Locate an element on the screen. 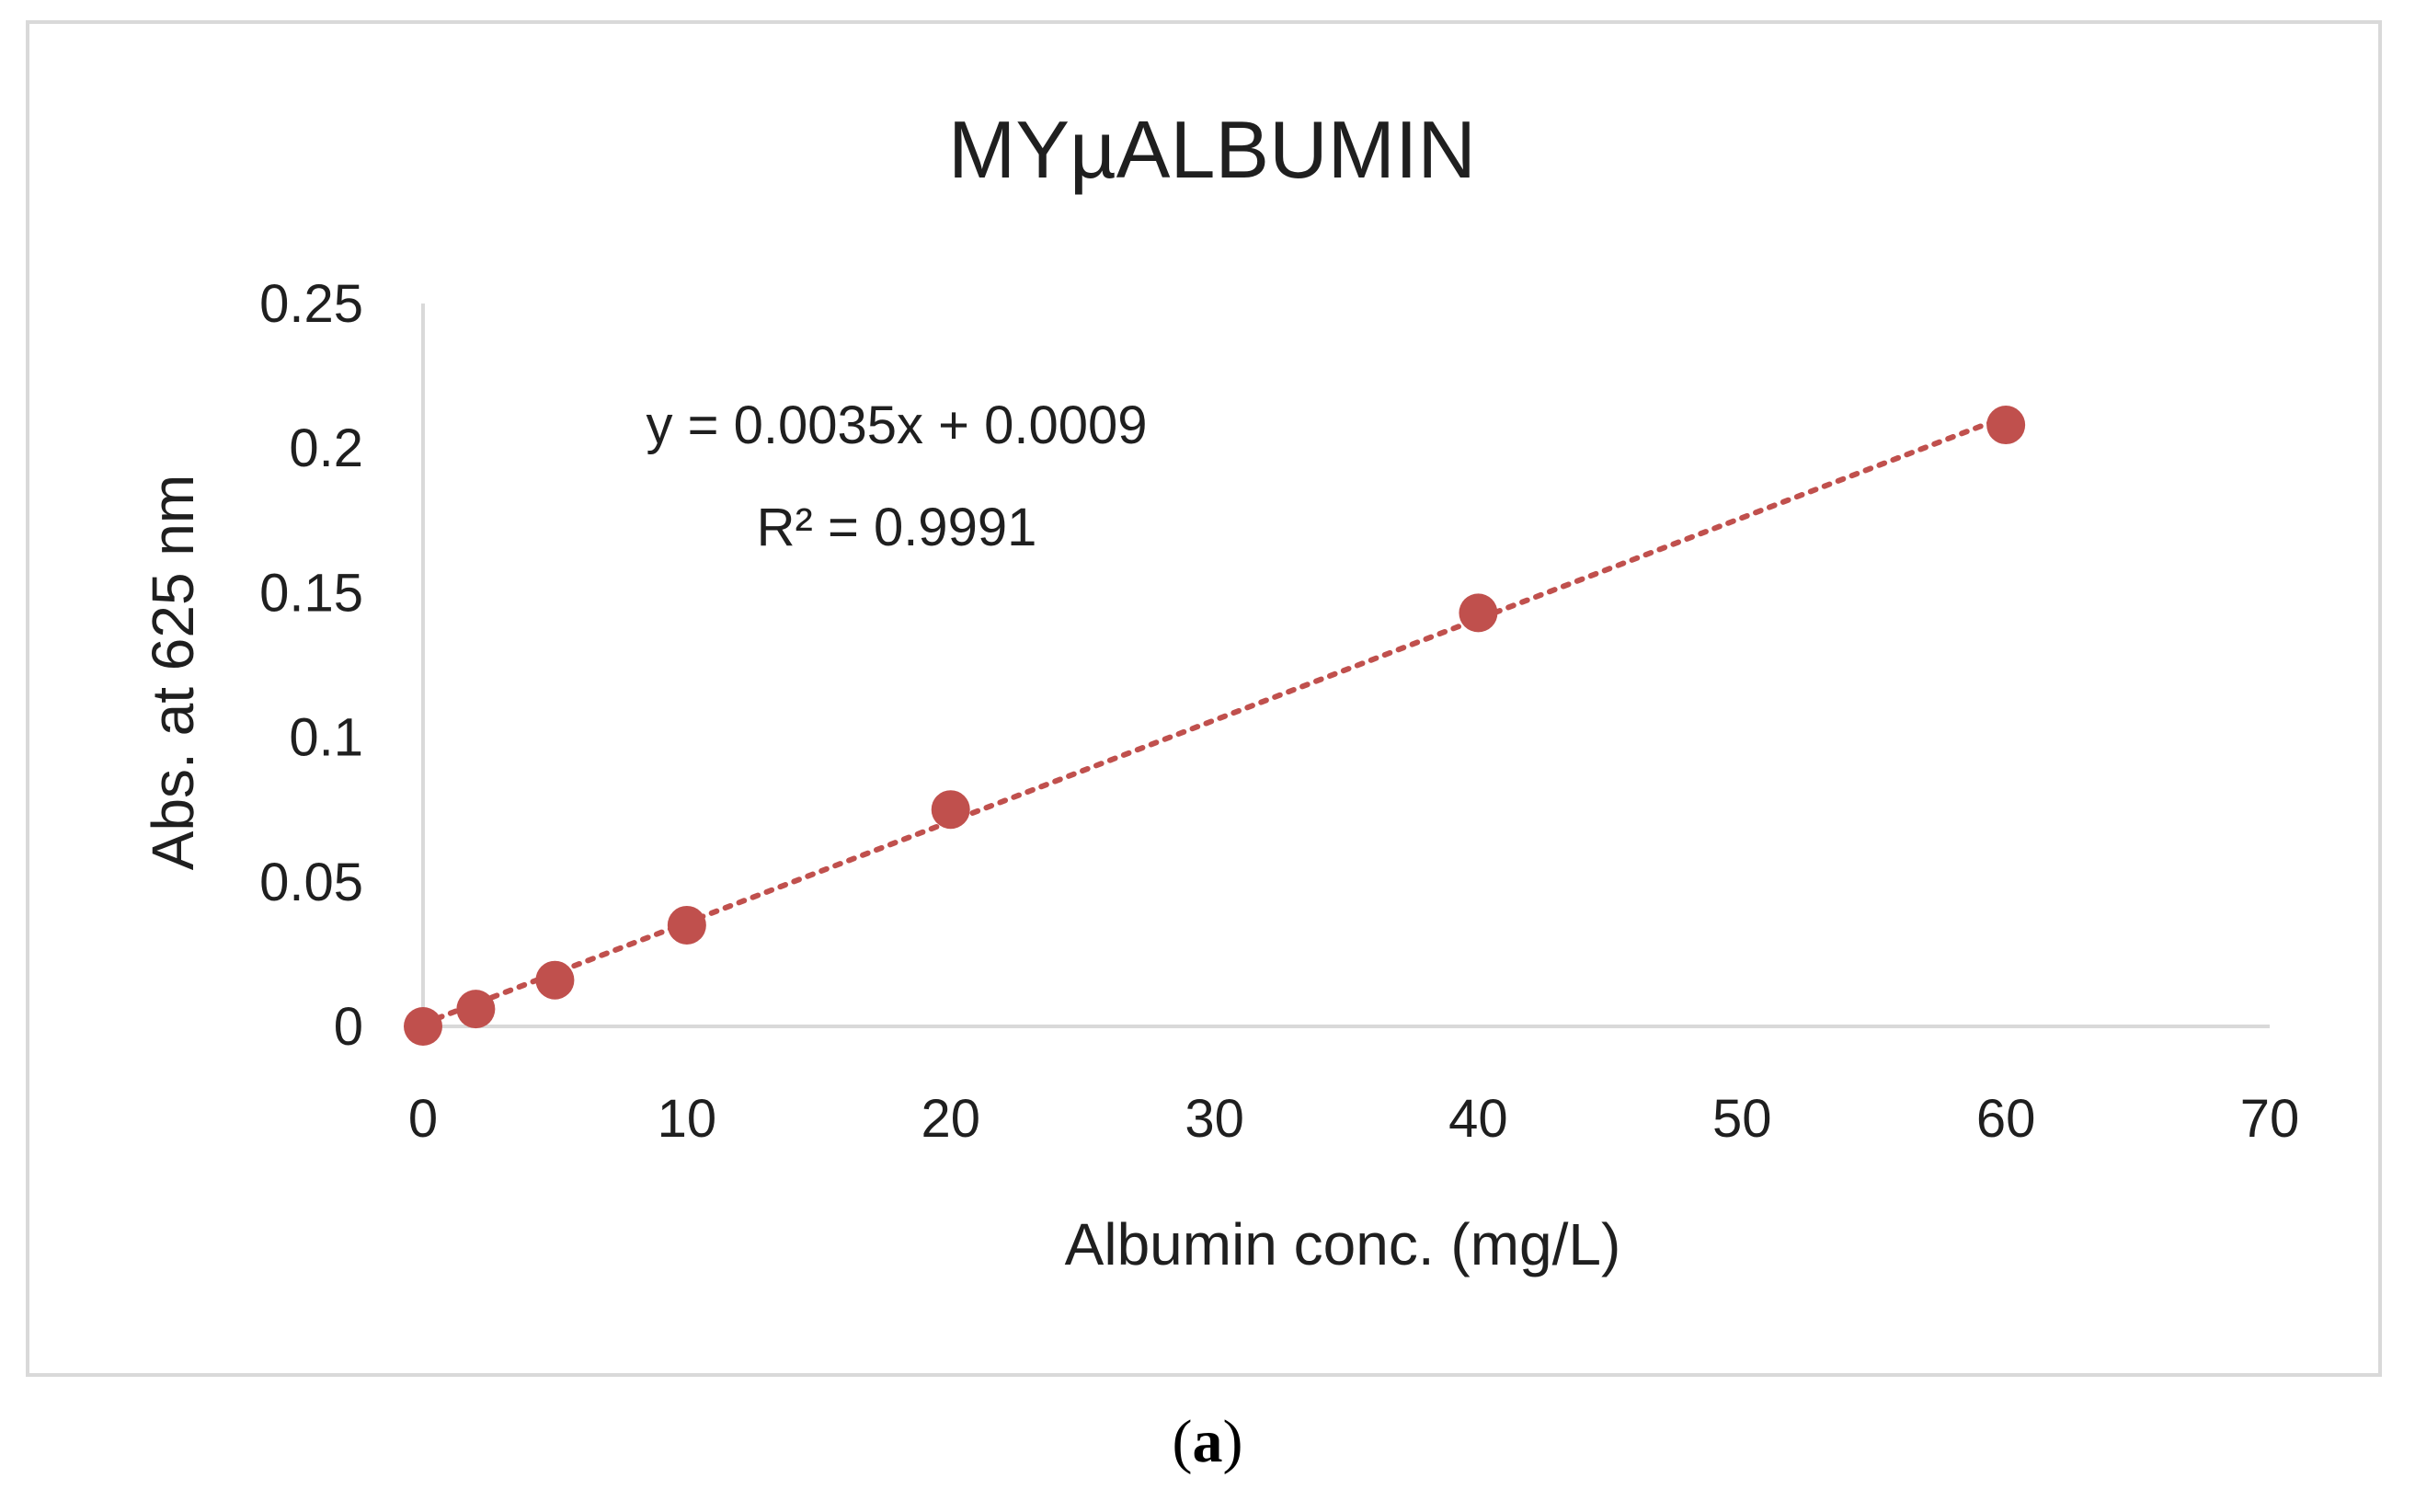 The image size is (2415, 1512). x-tick-label: 20 is located at coordinates (950, 1119).